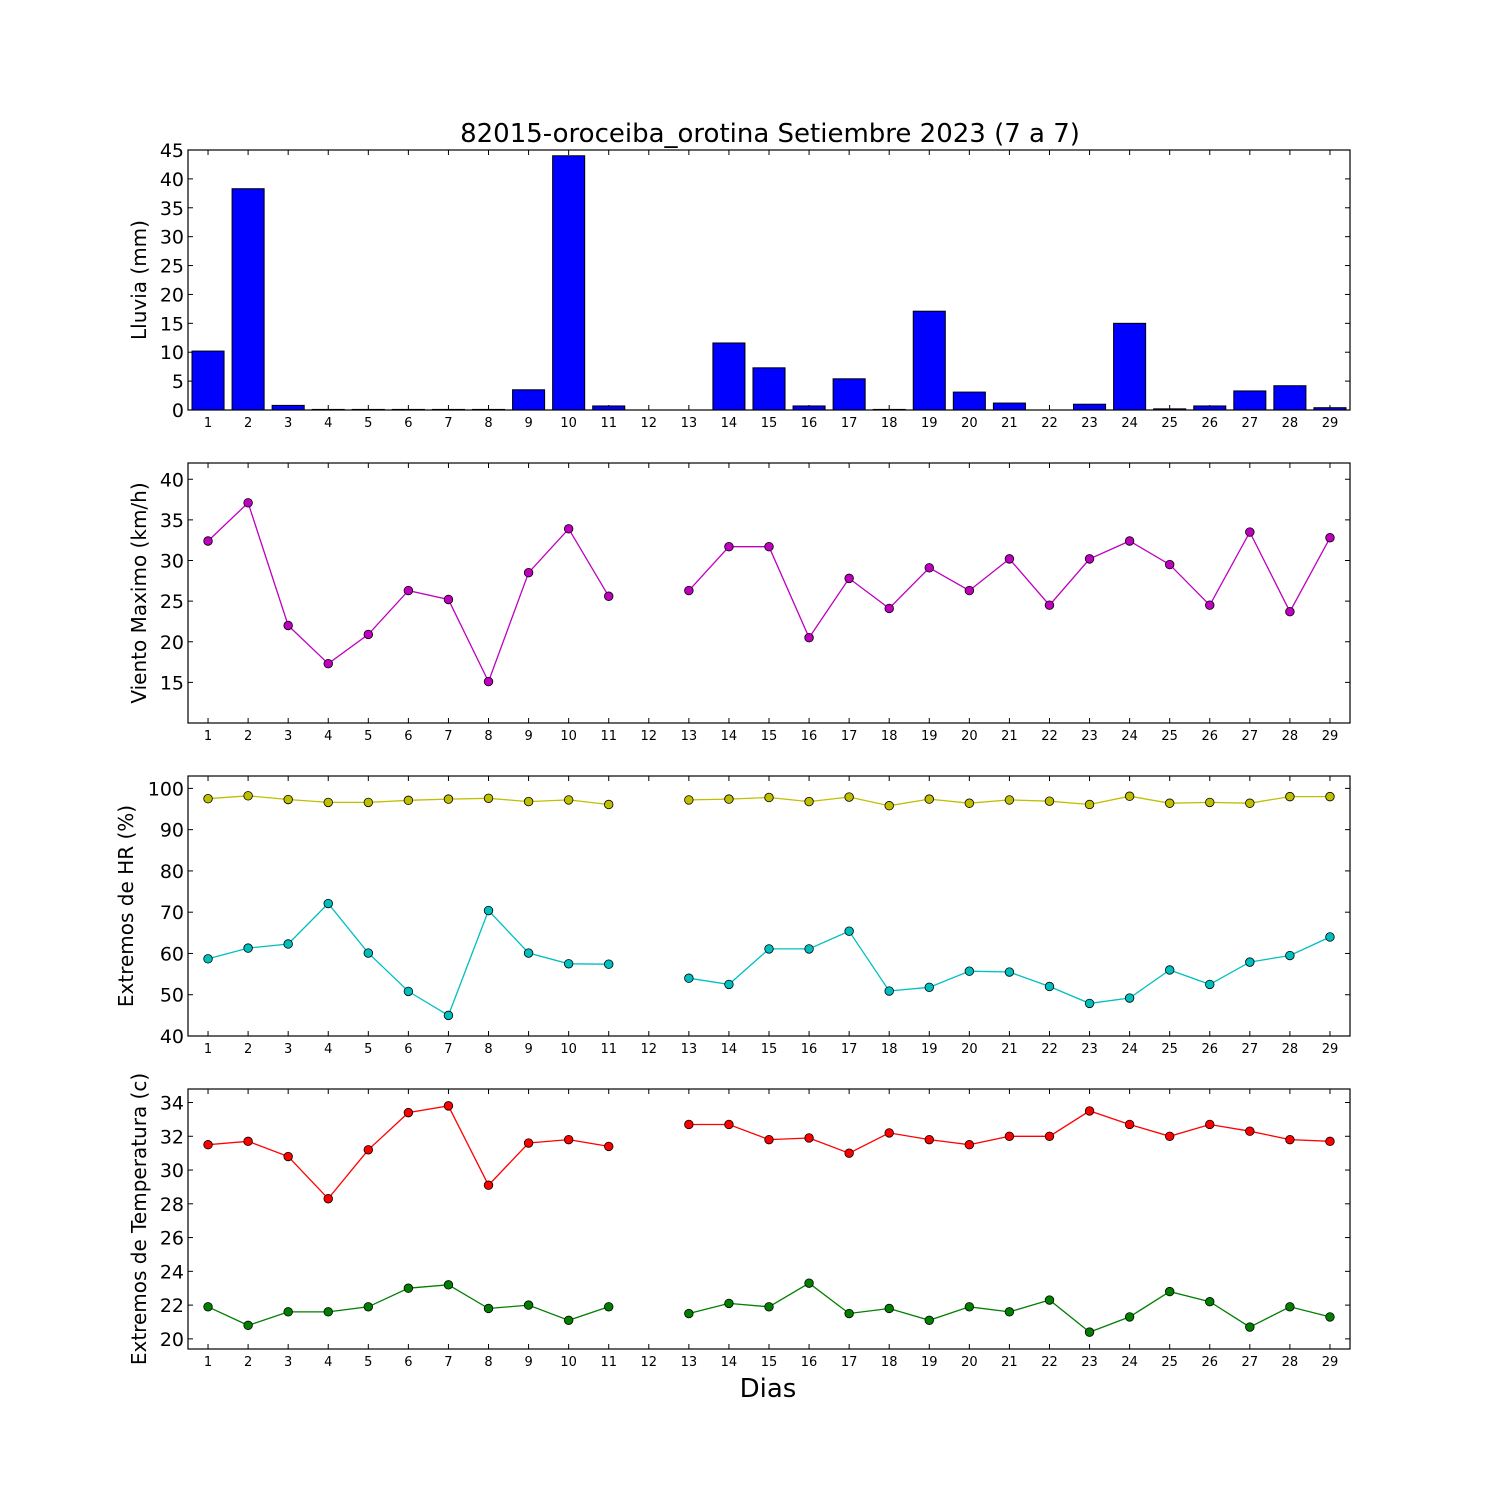 Image resolution: width=1500 pixels, height=1500 pixels. Describe the element at coordinates (1250, 1362) in the screenshot. I see `x-tick-label: 27` at that location.